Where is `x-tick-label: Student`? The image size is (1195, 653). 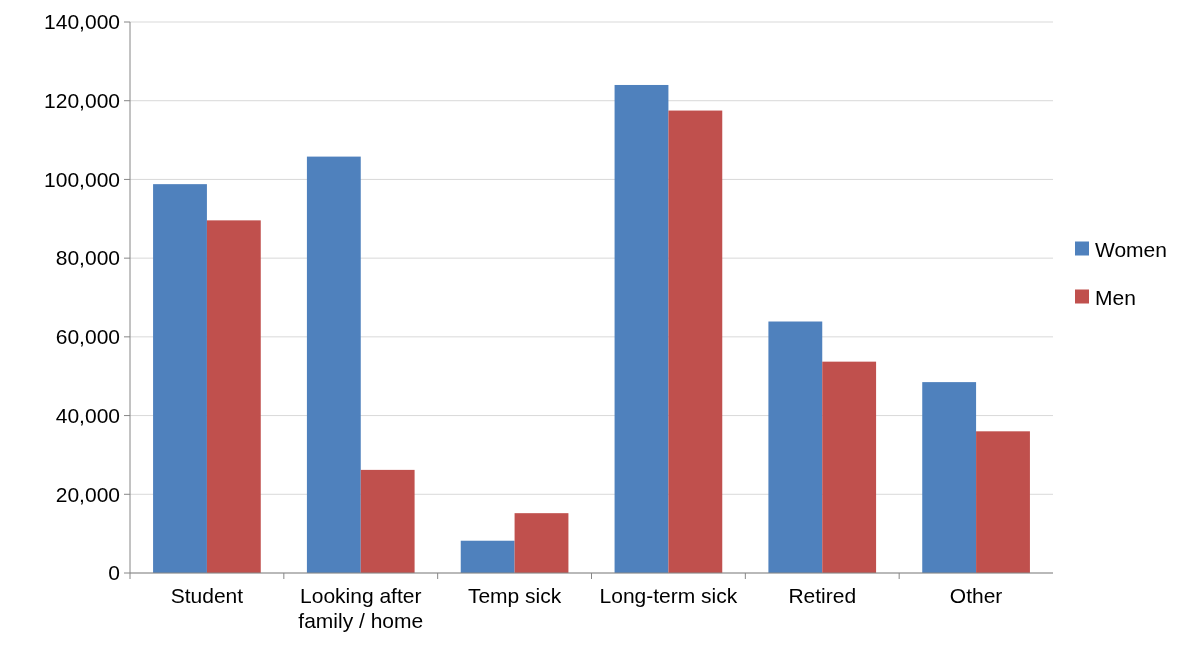 x-tick-label: Student is located at coordinates (207, 595).